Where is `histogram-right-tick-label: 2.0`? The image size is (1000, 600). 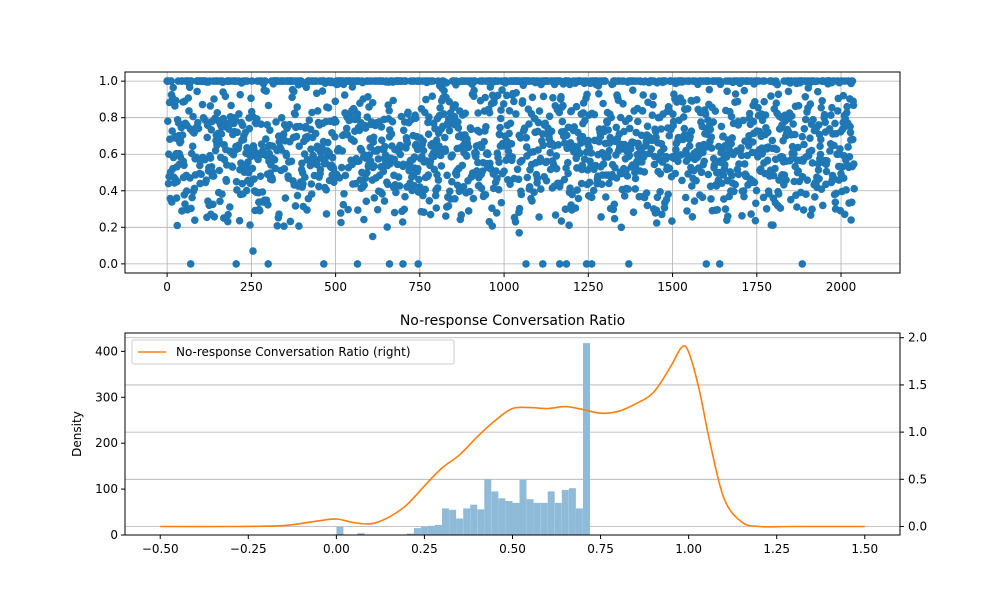 histogram-right-tick-label: 2.0 is located at coordinates (917, 338).